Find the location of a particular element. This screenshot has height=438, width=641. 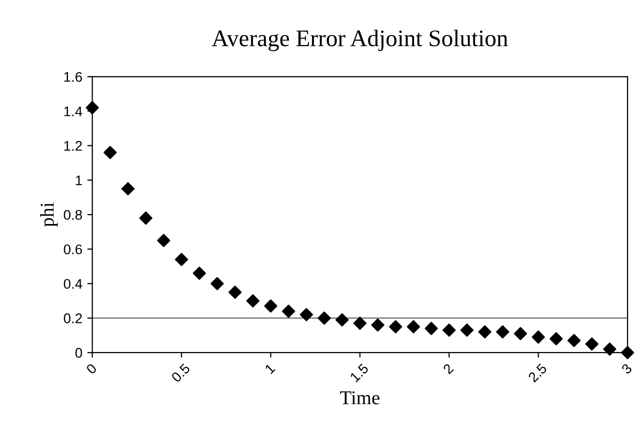

y-axis-title: phi is located at coordinates (49, 214).